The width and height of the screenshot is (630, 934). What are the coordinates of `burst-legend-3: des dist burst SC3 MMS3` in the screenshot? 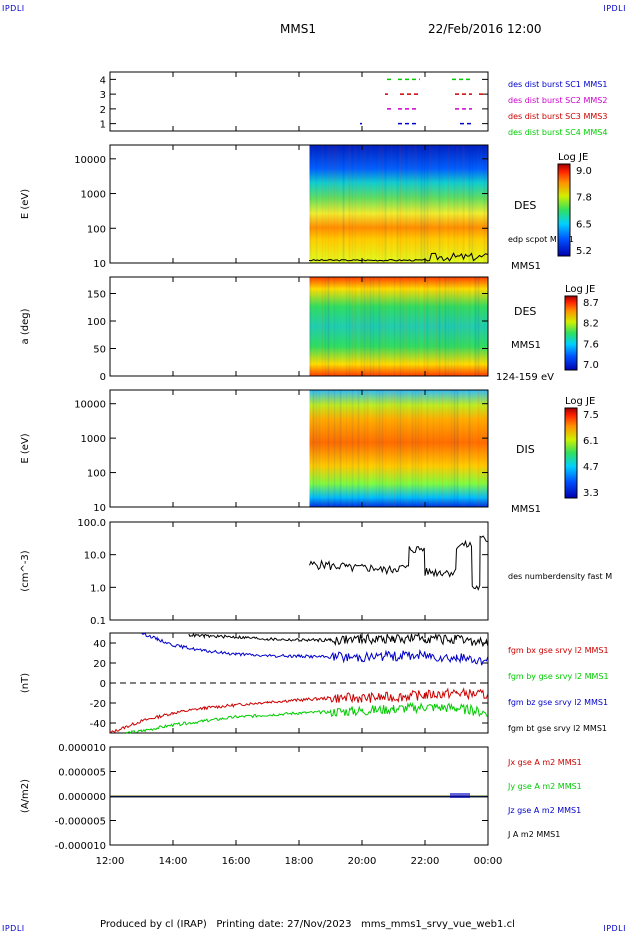 It's located at (557, 116).